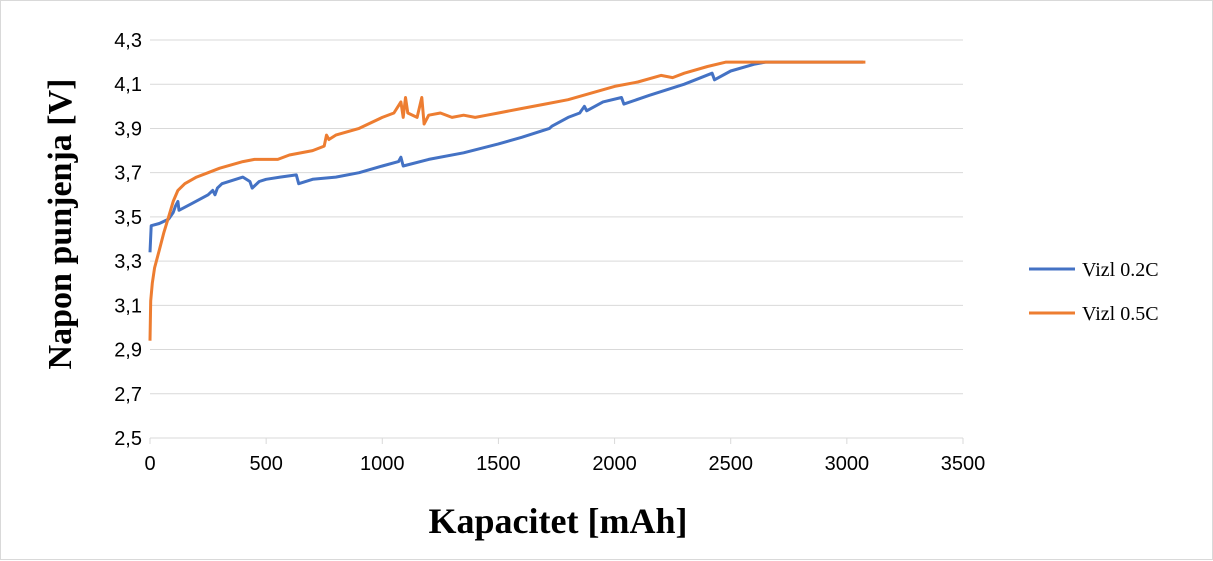 Image resolution: width=1213 pixels, height=561 pixels. Describe the element at coordinates (128, 262) in the screenshot. I see `y-tick-label: 3,3` at that location.